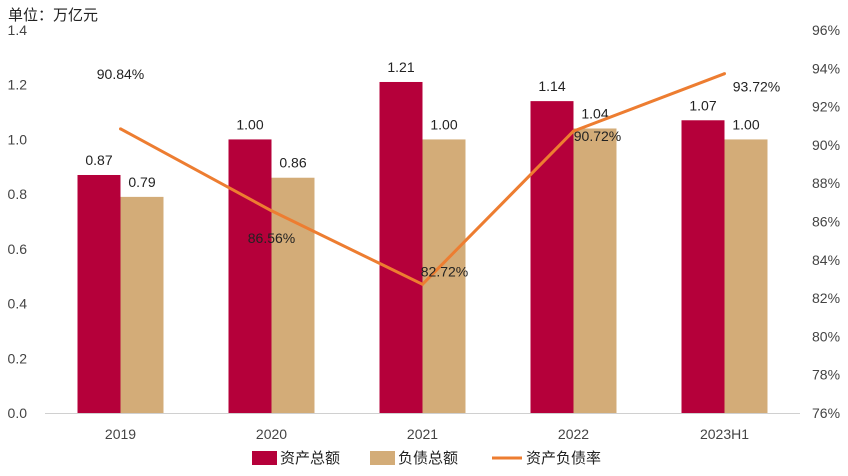 This screenshot has height=476, width=848. Describe the element at coordinates (428, 458) in the screenshot. I see `legend-label-liability: 负债总额` at that location.